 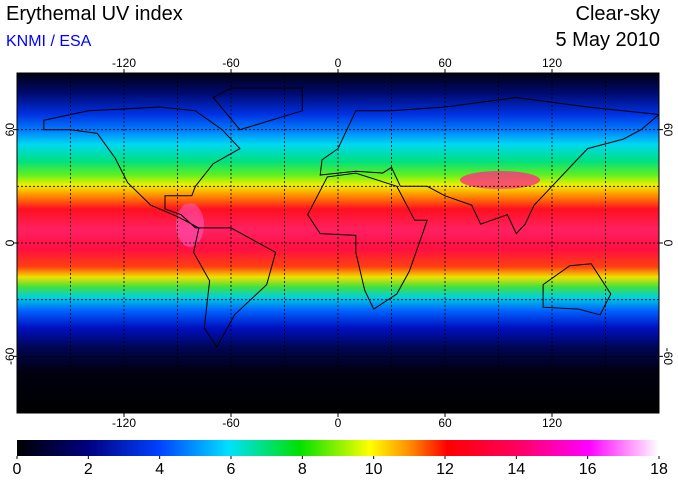 I want to click on colorbar-label: 0, so click(x=17, y=469).